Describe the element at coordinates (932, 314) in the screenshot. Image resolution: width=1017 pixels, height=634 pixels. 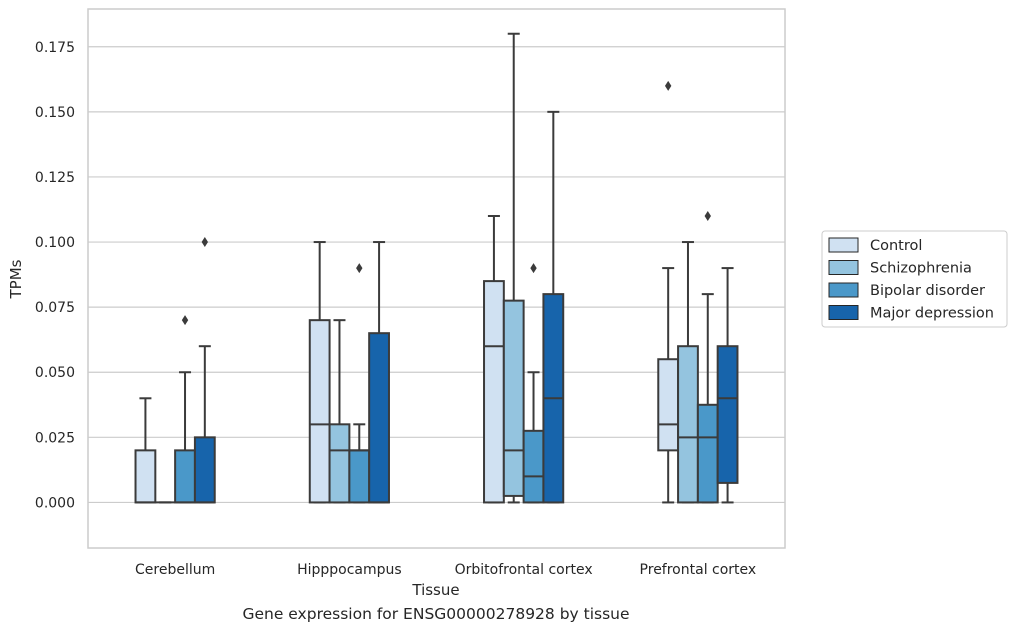
I see `legend-label: Major depression` at that location.